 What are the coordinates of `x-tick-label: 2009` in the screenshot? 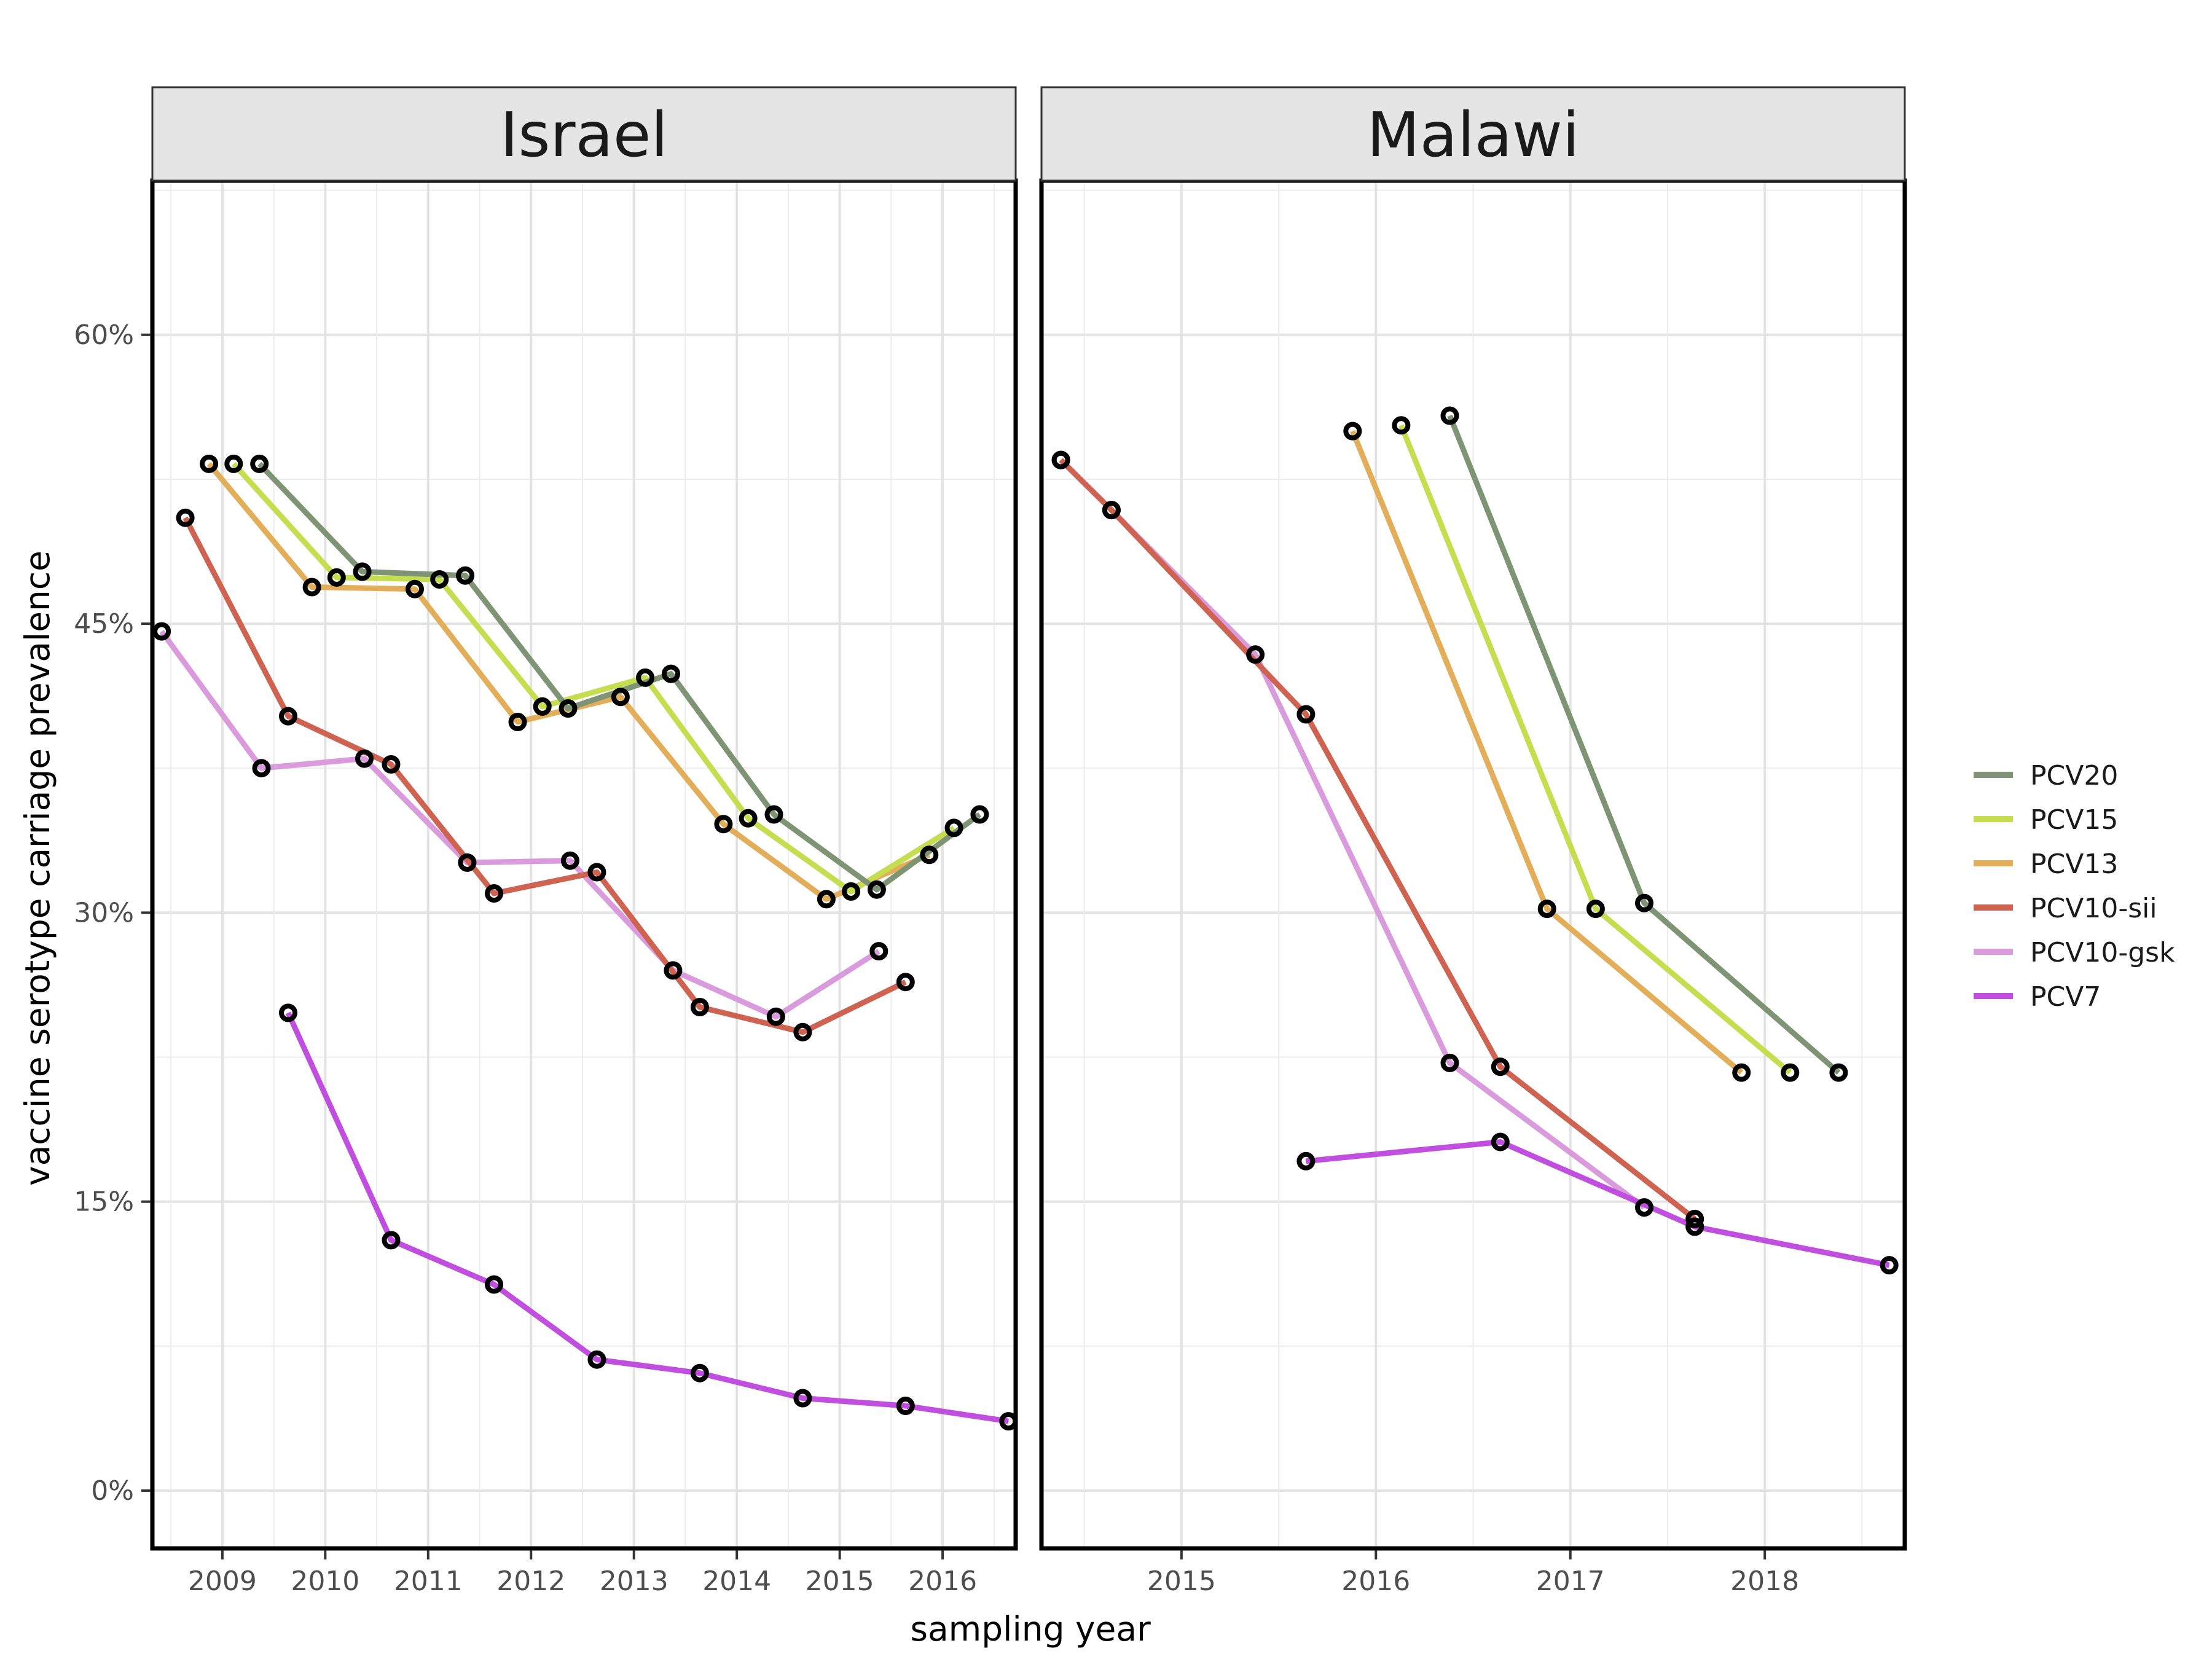 It's located at (222, 1581).